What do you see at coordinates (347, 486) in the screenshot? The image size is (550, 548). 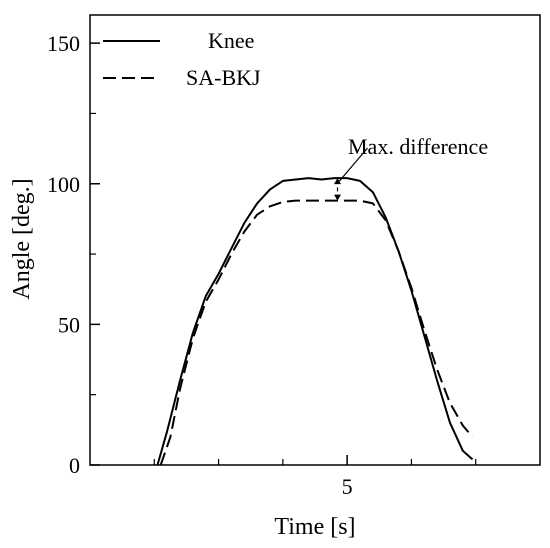 I see `x-tick-label: 5` at bounding box center [347, 486].